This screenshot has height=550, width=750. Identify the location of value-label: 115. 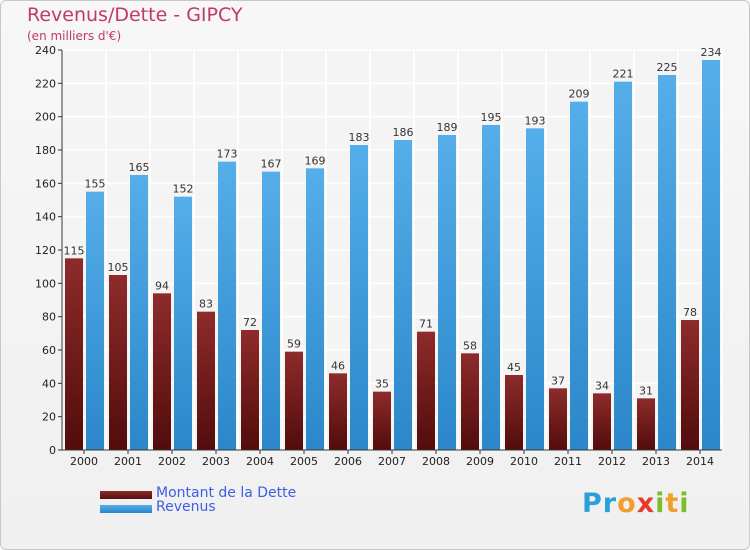
(74, 250).